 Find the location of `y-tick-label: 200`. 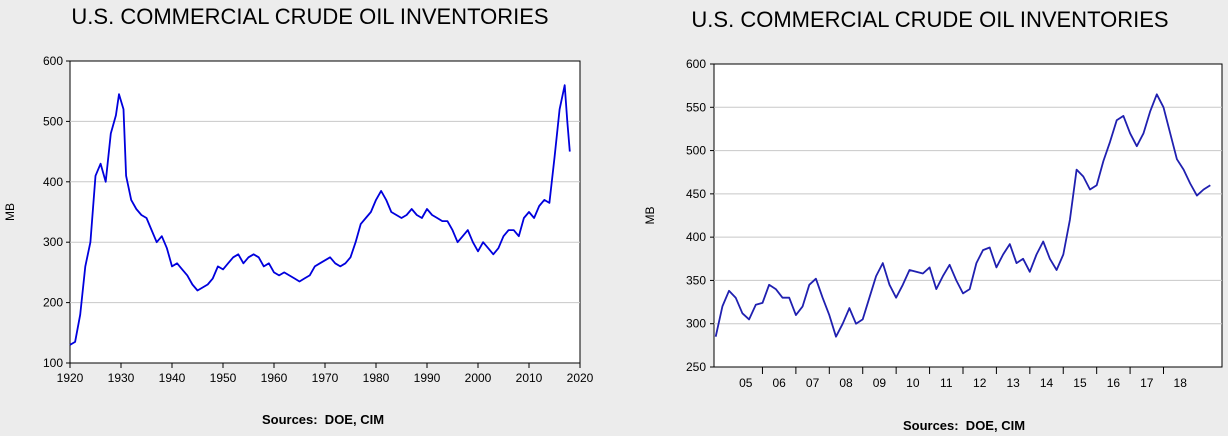

y-tick-label: 200 is located at coordinates (53, 303).